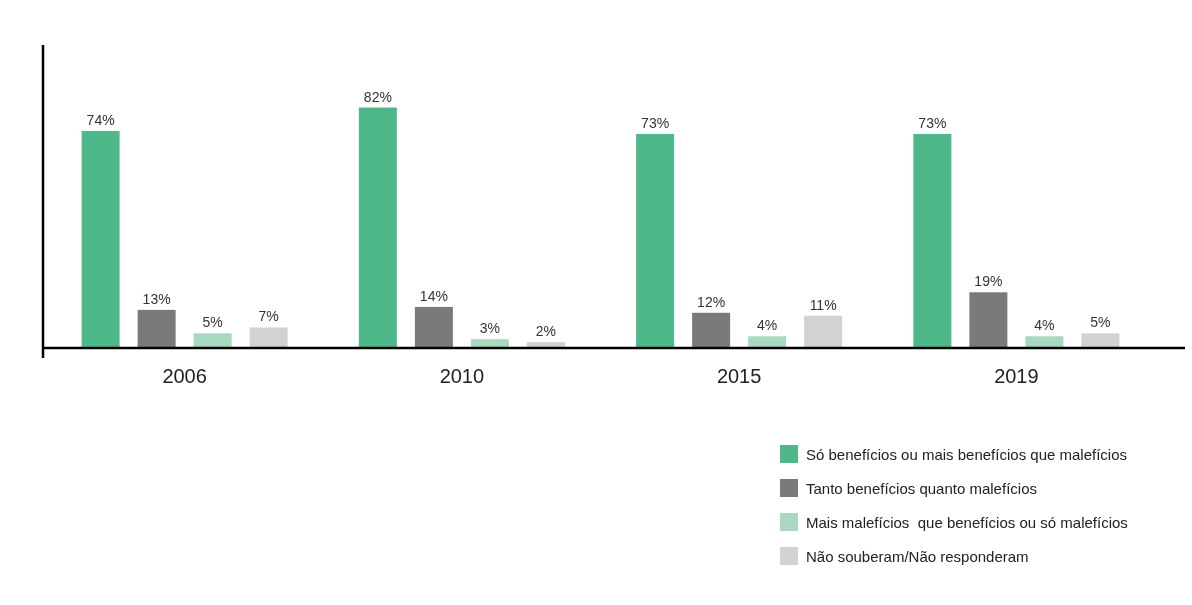 The width and height of the screenshot is (1192, 605). I want to click on legend-label: Só benefícios ou mais benefícios que malefícios, so click(967, 454).